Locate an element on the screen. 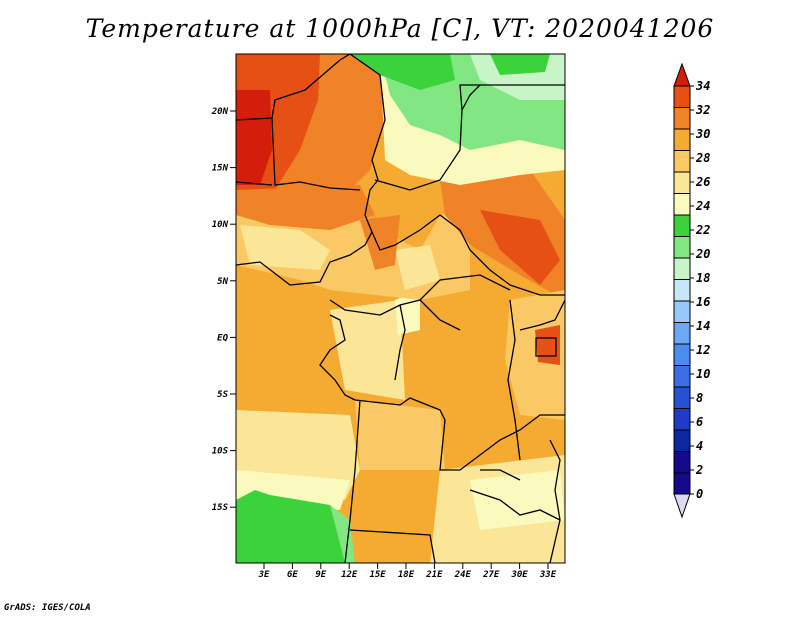  colorbar-label: 30 is located at coordinates (702, 134).